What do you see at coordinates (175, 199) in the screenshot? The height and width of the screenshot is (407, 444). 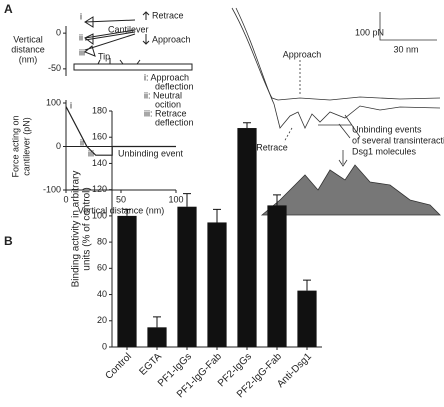 I see `x-tick-label: 100` at bounding box center [175, 199].